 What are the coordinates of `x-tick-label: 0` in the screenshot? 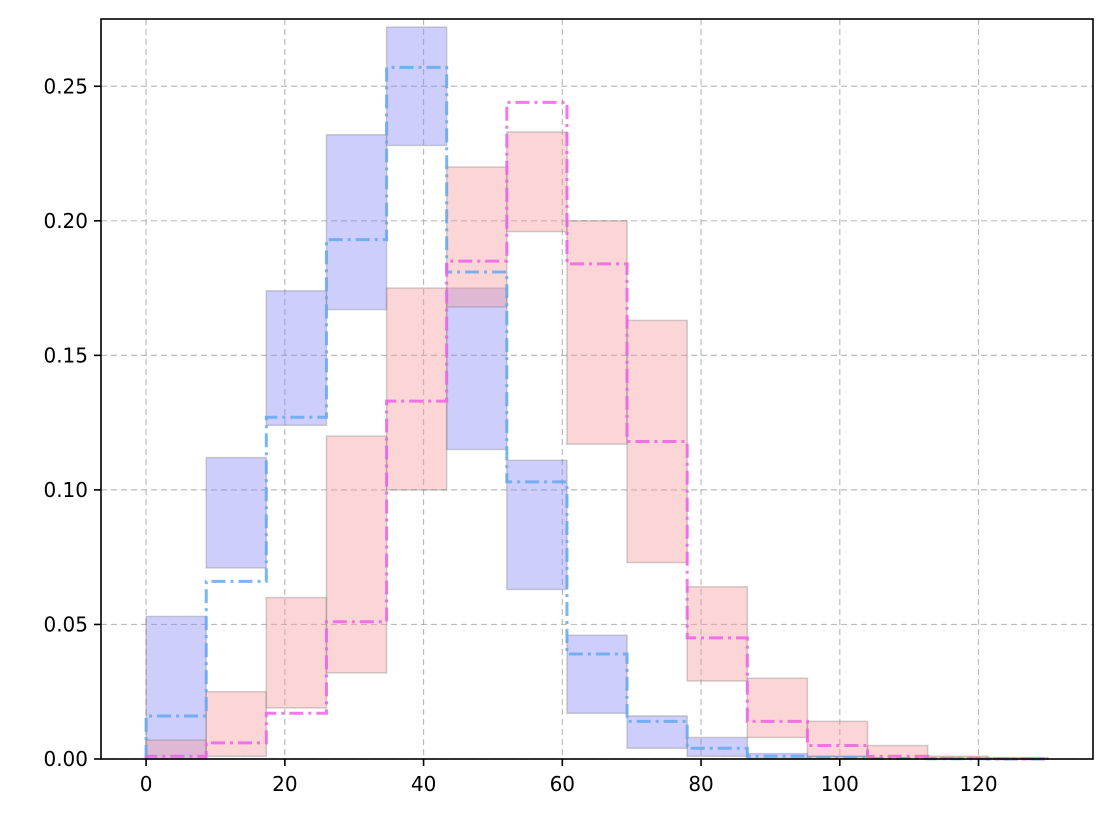 It's located at (146, 784).